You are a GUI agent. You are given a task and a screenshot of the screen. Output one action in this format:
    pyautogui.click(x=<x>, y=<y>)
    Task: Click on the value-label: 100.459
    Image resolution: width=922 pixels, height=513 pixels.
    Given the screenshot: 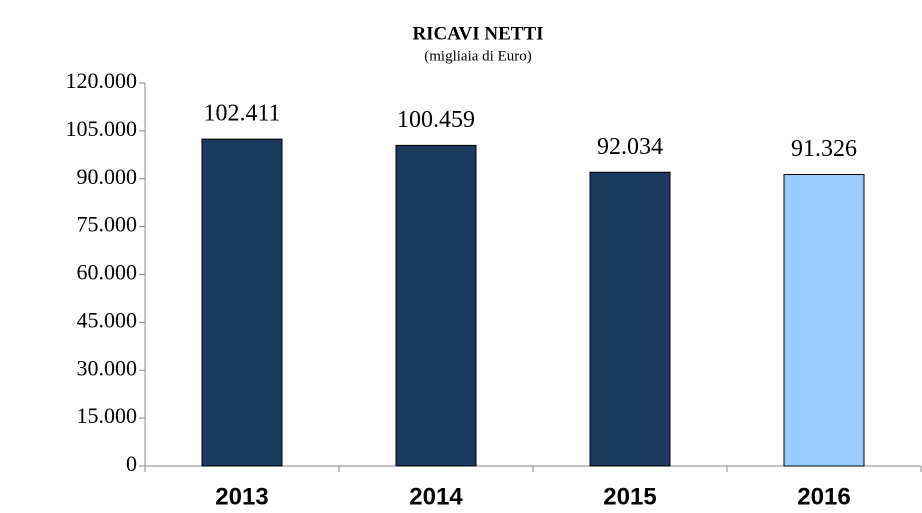 What is the action you would take?
    pyautogui.click(x=436, y=120)
    